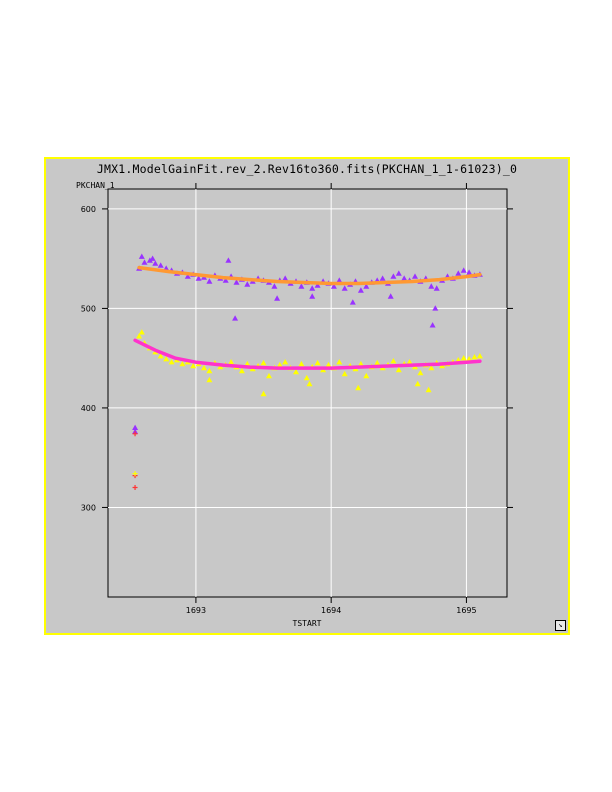 The height and width of the screenshot is (792, 612). Describe the element at coordinates (88, 209) in the screenshot. I see `y-tick-label: 600` at that location.